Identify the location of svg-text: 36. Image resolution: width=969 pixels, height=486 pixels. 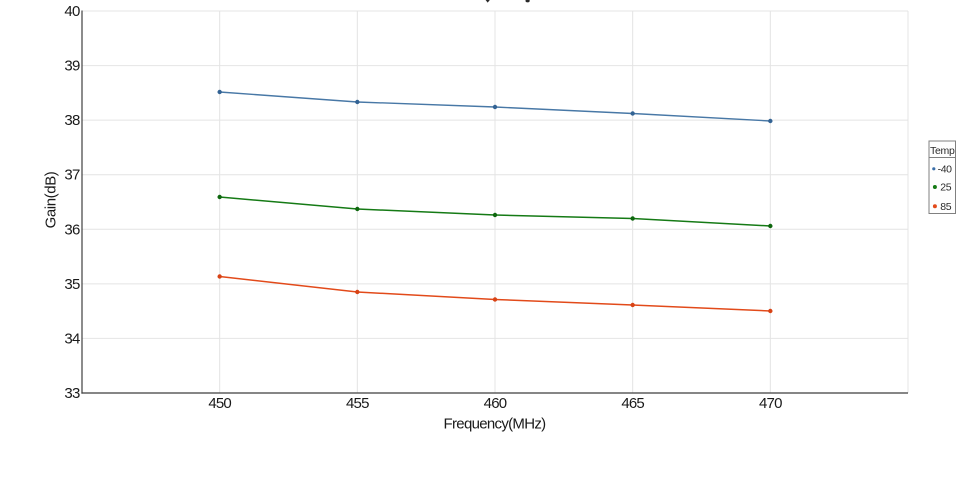
(72, 229).